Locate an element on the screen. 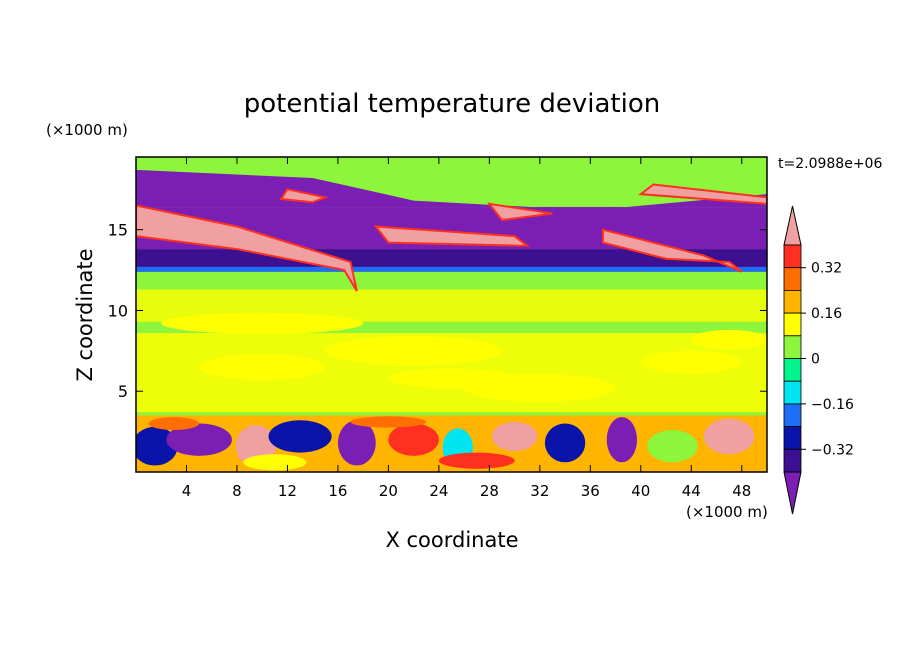  x-tick-label: 8 is located at coordinates (237, 491).